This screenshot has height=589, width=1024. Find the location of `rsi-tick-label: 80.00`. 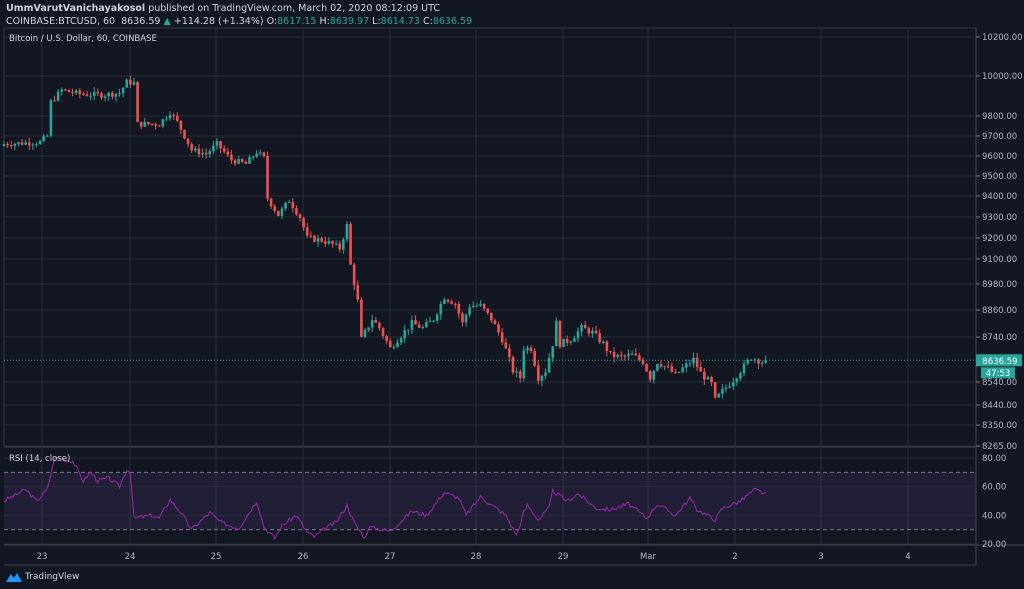

rsi-tick-label: 80.00 is located at coordinates (994, 459).